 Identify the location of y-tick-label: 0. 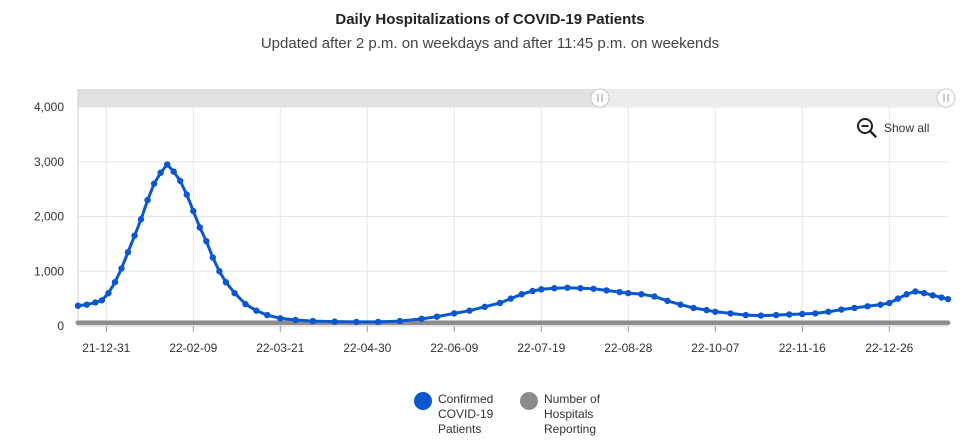
(60, 326).